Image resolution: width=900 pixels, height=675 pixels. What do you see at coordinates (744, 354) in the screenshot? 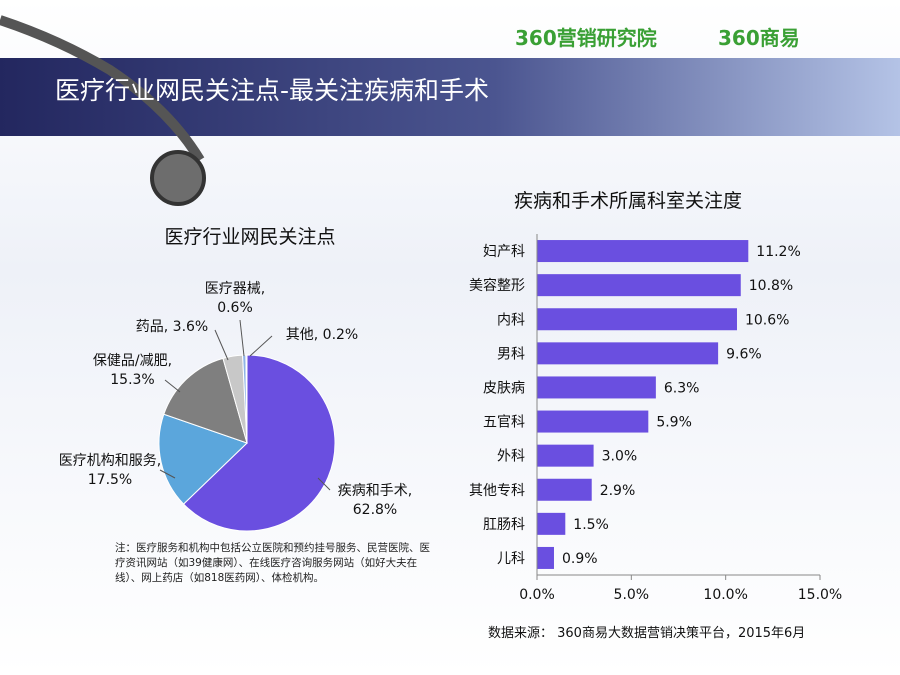
I see `value-label: 9.6%` at bounding box center [744, 354].